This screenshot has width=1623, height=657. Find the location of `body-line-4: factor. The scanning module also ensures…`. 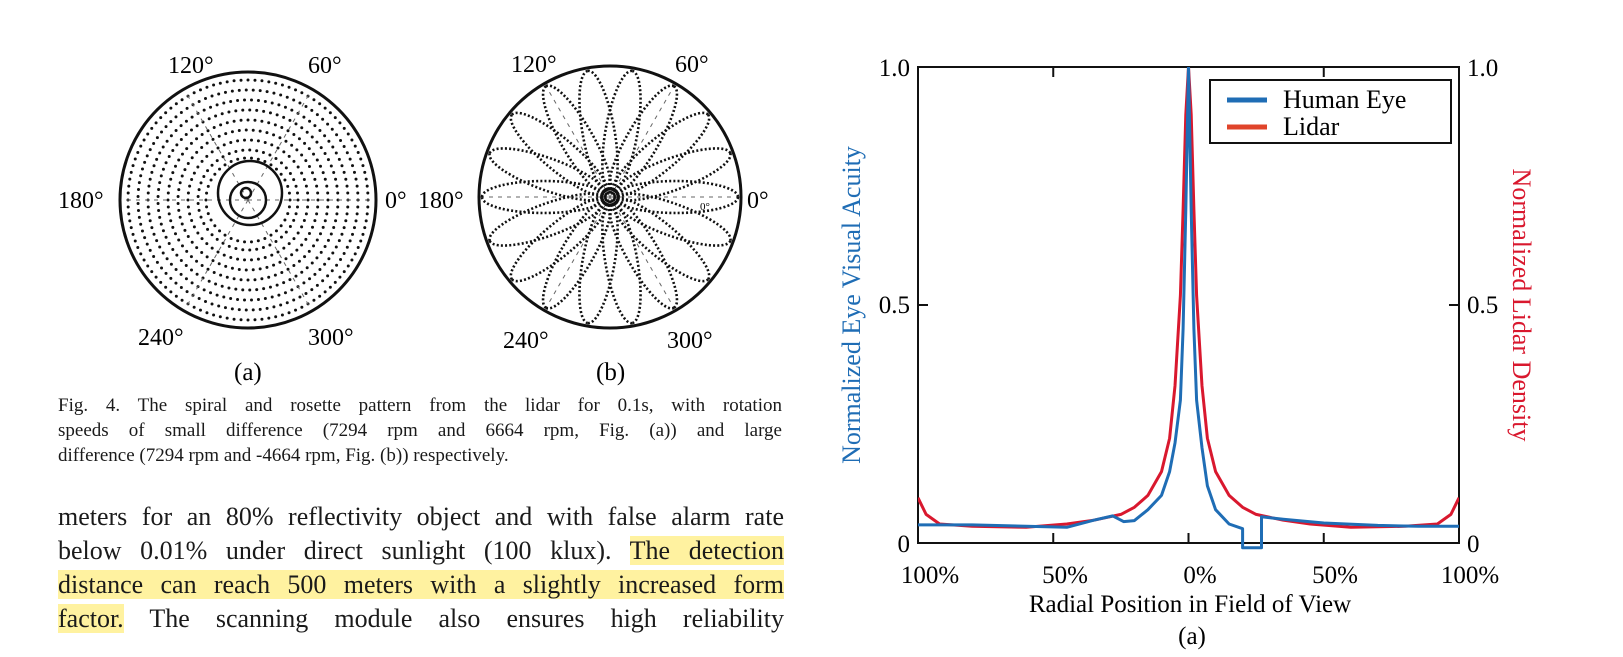

body-line-4: factor. The scanning module also ensures… is located at coordinates (421, 619).